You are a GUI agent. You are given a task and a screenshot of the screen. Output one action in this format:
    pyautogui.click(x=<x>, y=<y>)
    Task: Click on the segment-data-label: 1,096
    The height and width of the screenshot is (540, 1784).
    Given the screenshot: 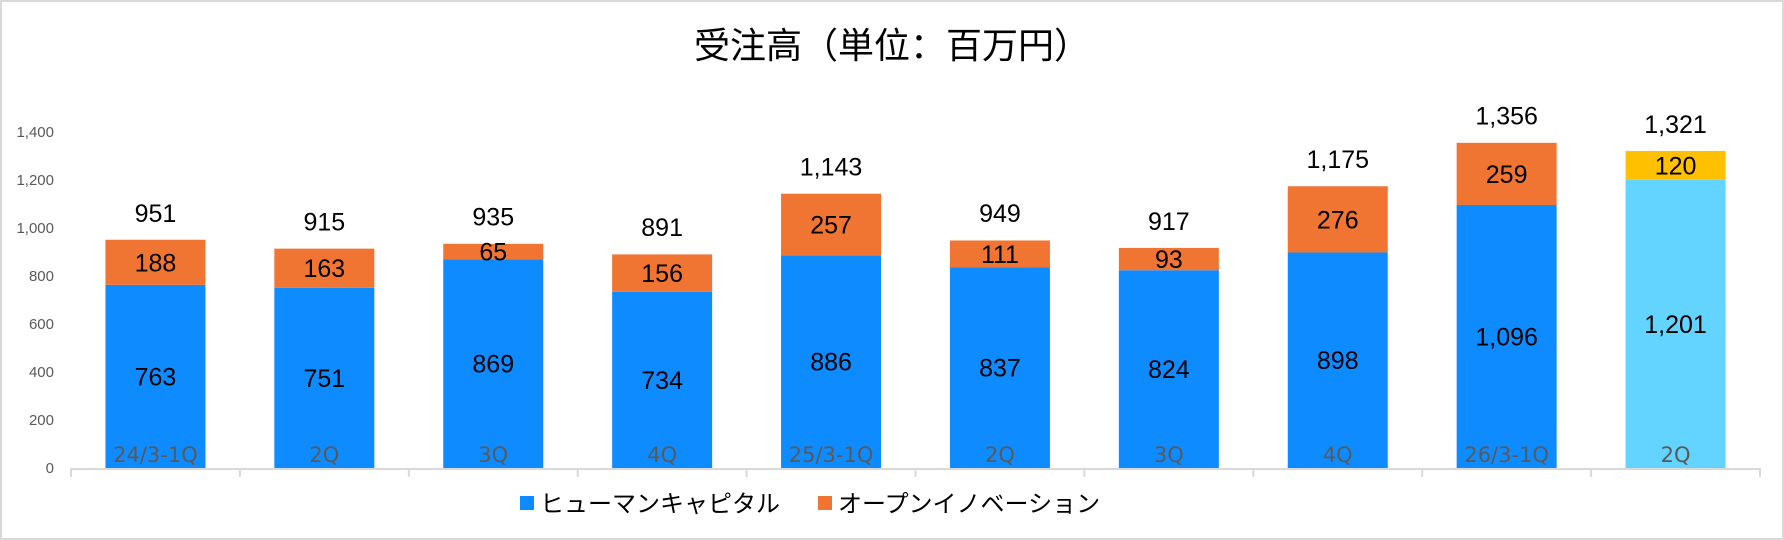 What is the action you would take?
    pyautogui.click(x=1506, y=337)
    